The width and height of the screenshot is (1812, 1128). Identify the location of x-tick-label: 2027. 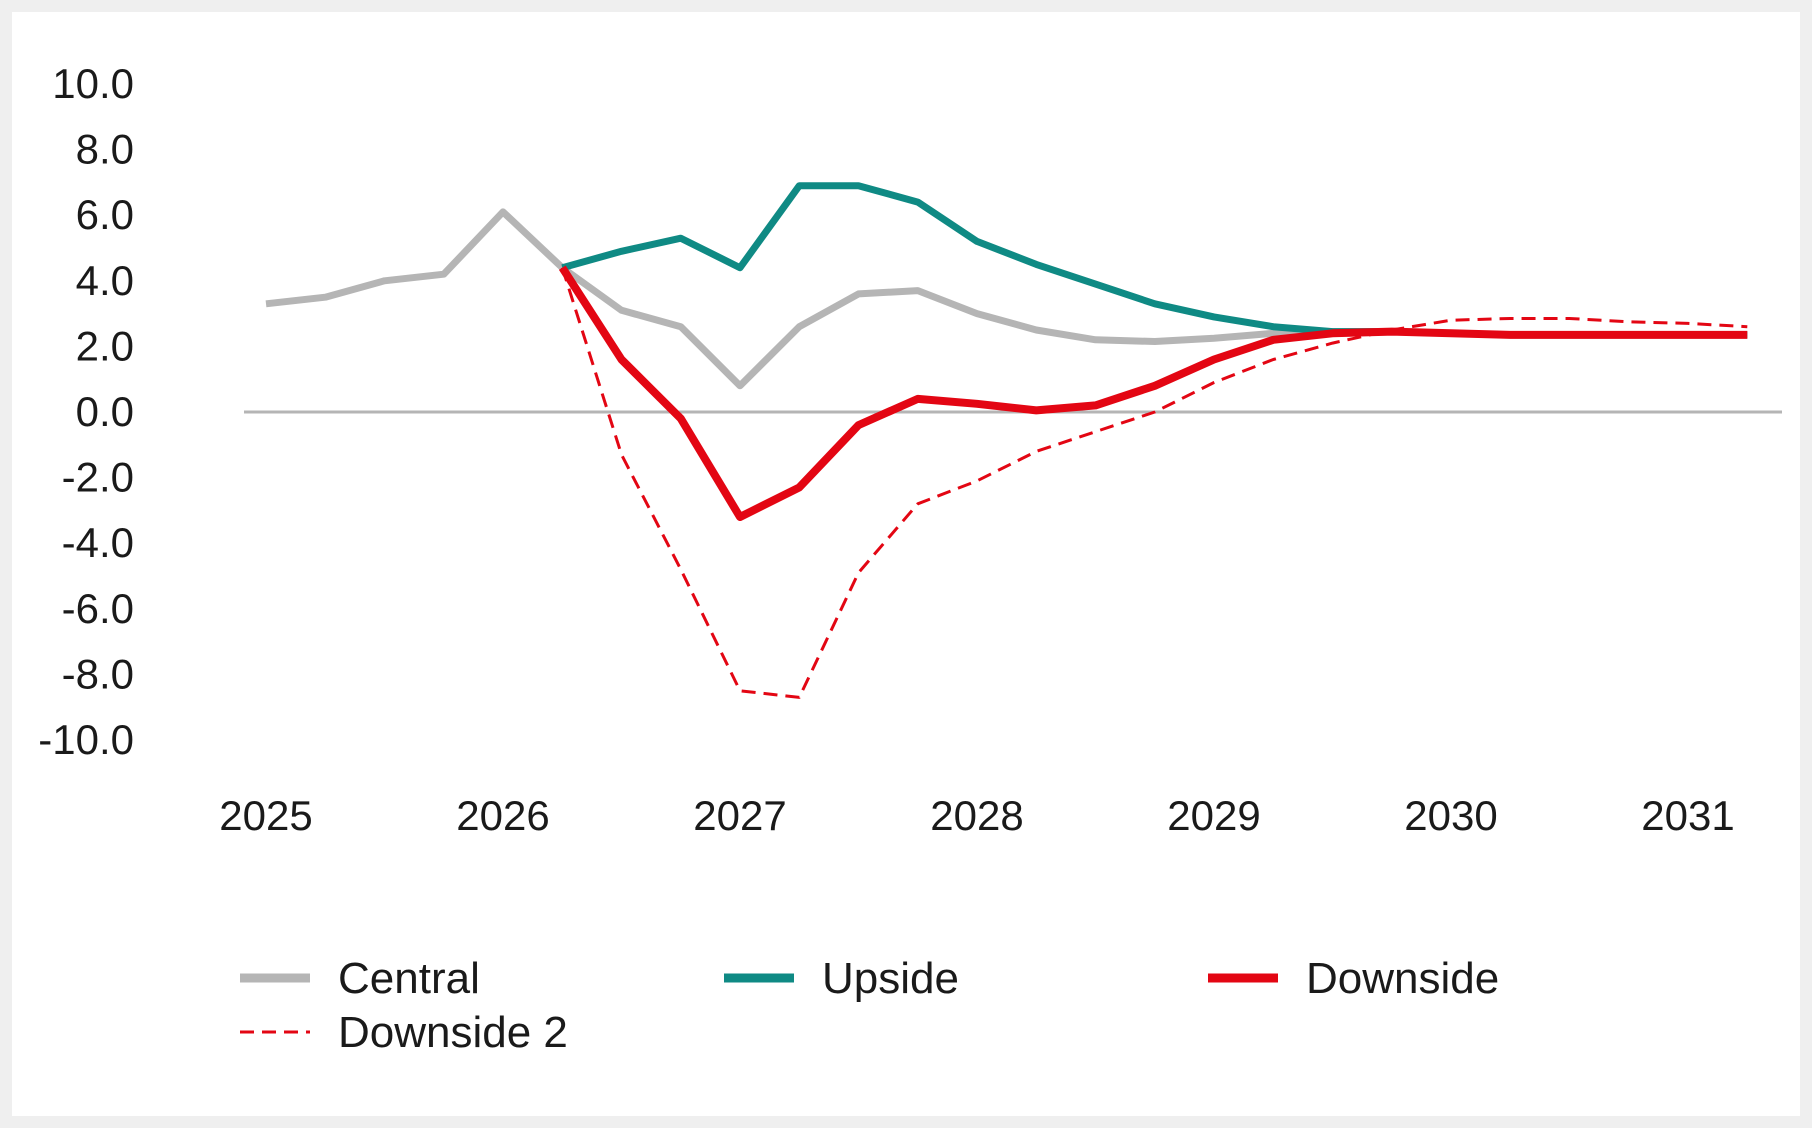
(739, 815).